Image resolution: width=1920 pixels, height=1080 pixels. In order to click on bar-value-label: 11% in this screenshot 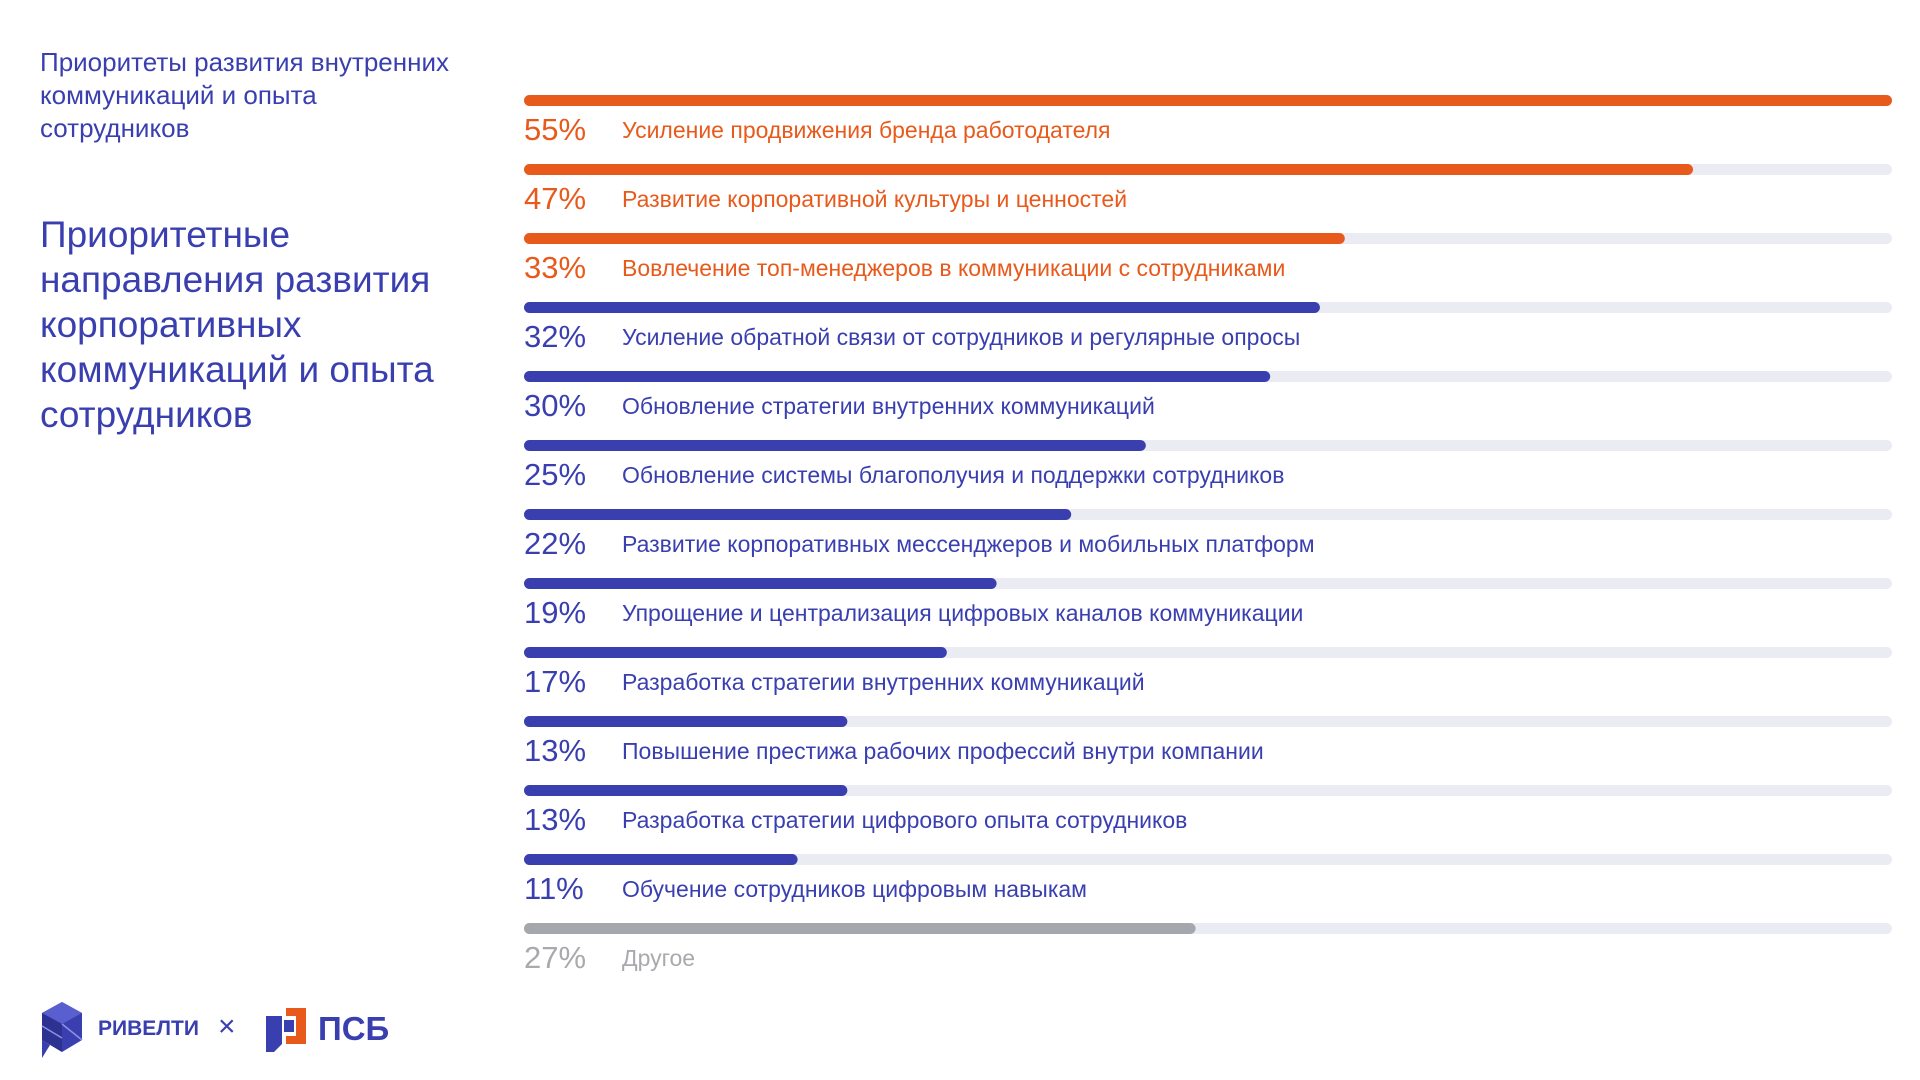, I will do `click(554, 888)`.